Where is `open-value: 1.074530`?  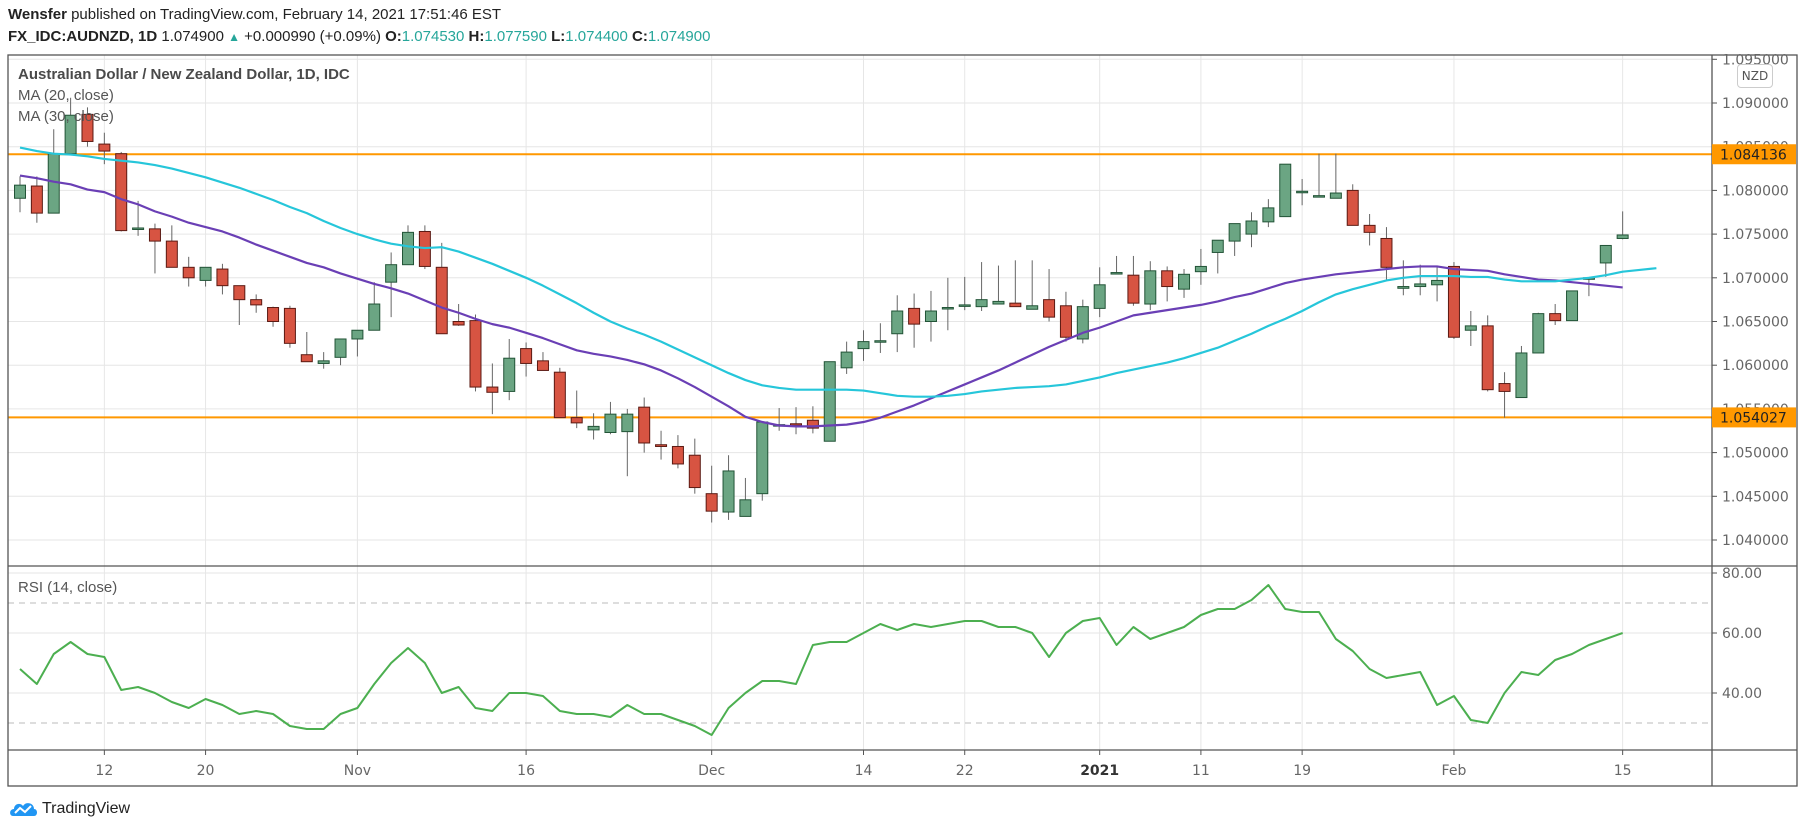 open-value: 1.074530 is located at coordinates (433, 36).